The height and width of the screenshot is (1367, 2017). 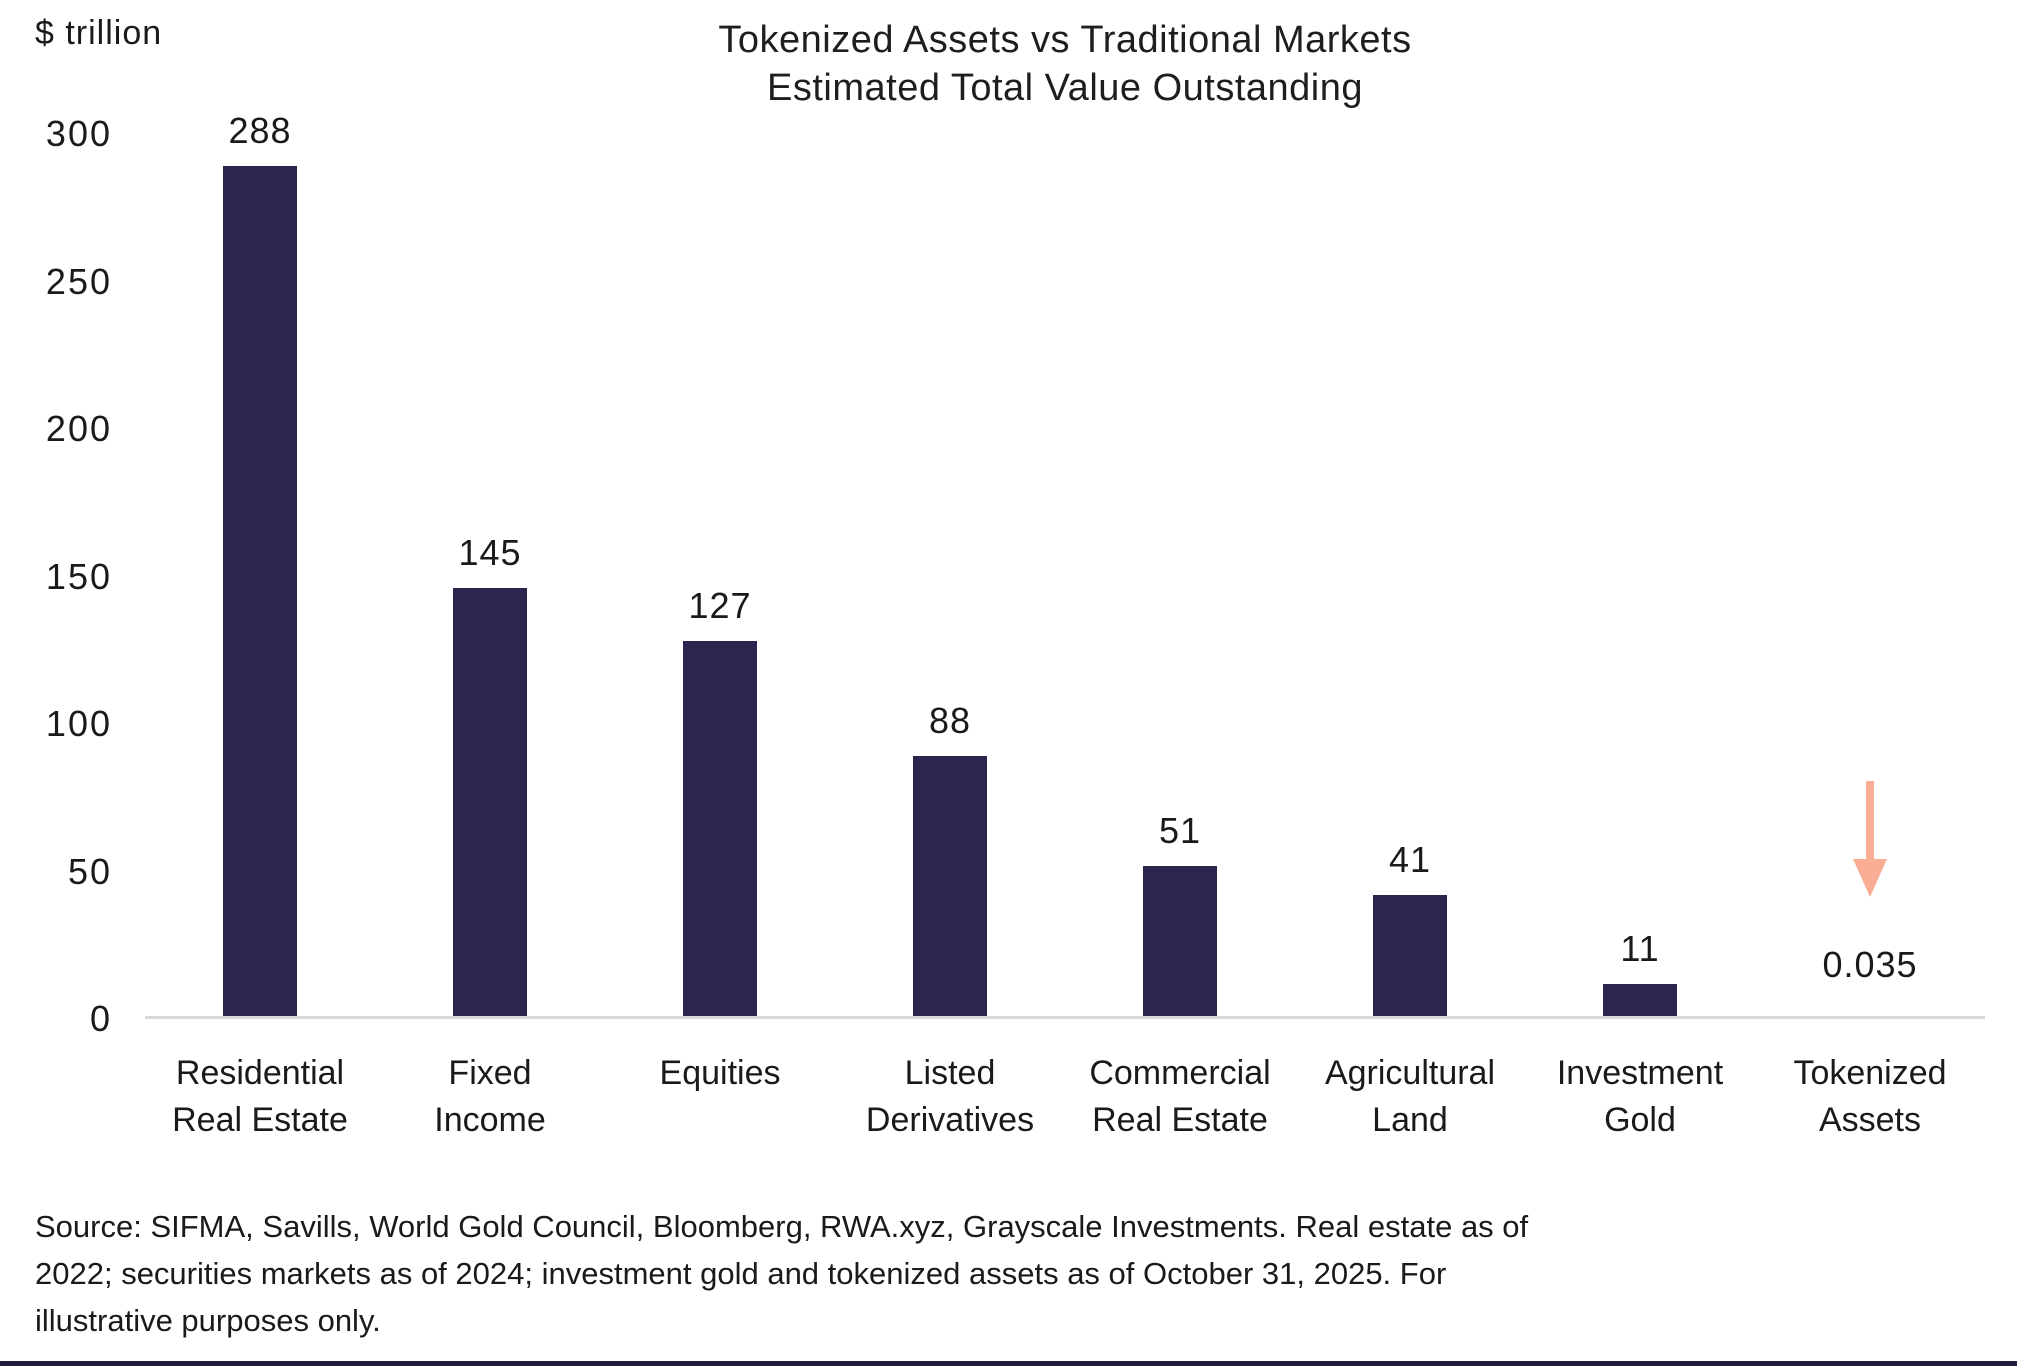 What do you see at coordinates (100, 1018) in the screenshot?
I see `y-tick-label: 0` at bounding box center [100, 1018].